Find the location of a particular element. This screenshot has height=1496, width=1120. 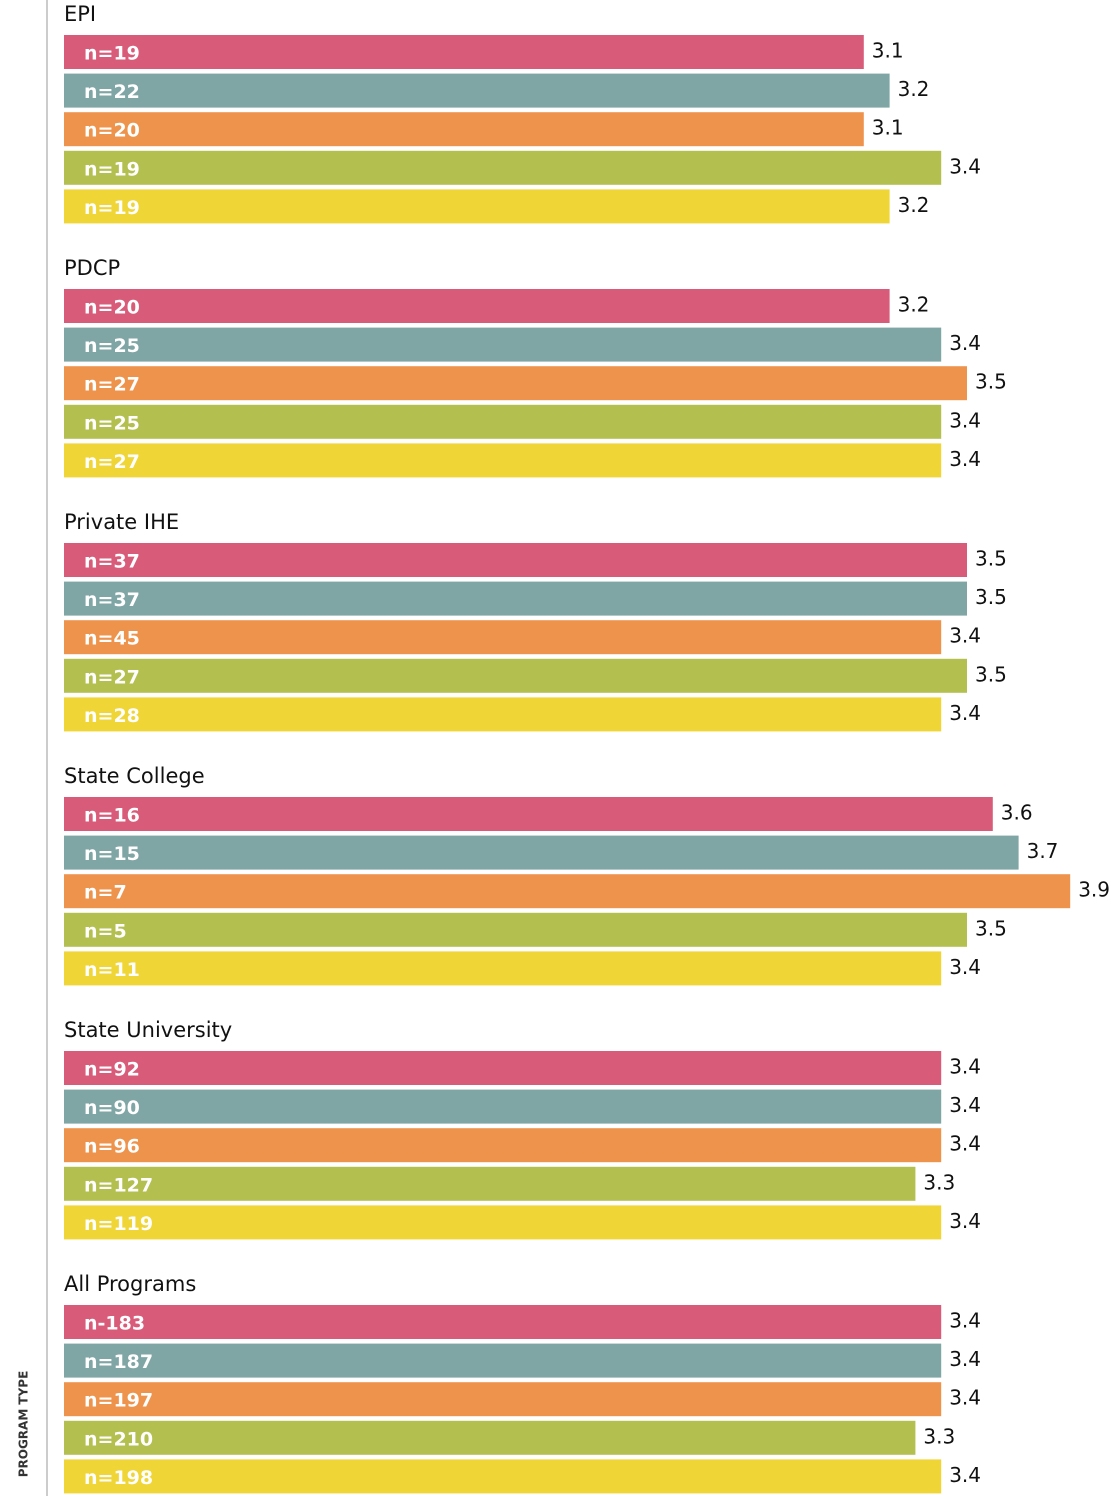

group-title: EPI is located at coordinates (80, 14).